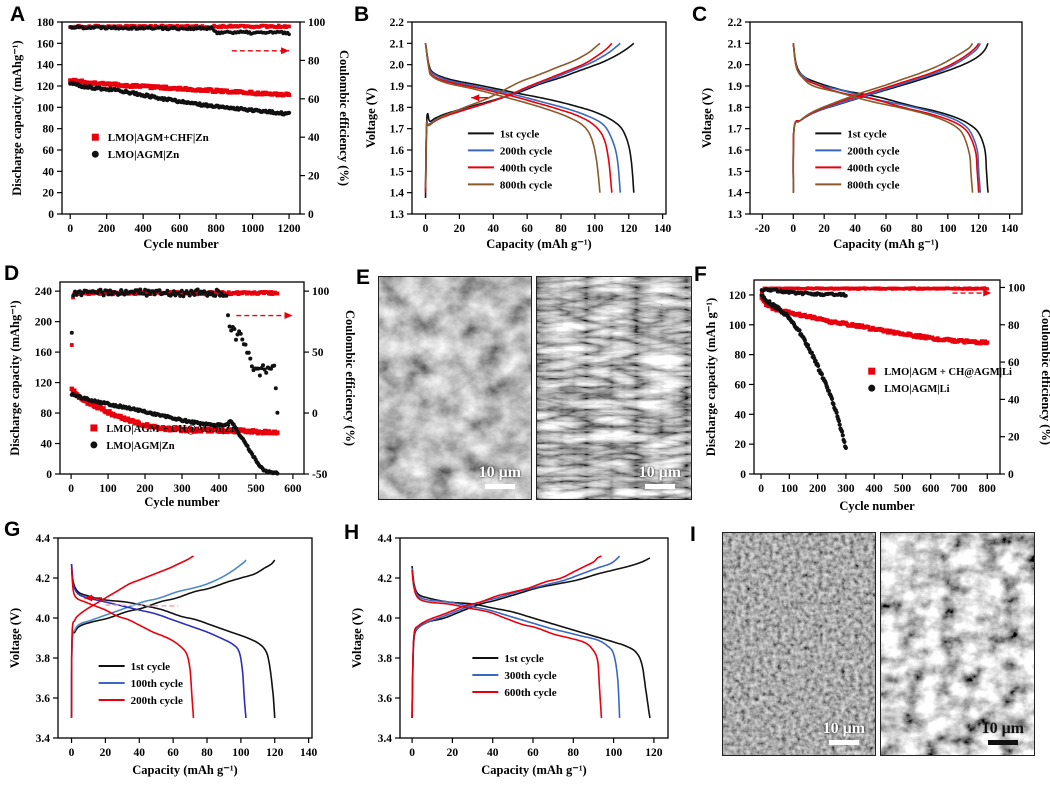 The height and width of the screenshot is (788, 1050). What do you see at coordinates (397, 66) in the screenshot?
I see `svg-text: 2.0` at bounding box center [397, 66].